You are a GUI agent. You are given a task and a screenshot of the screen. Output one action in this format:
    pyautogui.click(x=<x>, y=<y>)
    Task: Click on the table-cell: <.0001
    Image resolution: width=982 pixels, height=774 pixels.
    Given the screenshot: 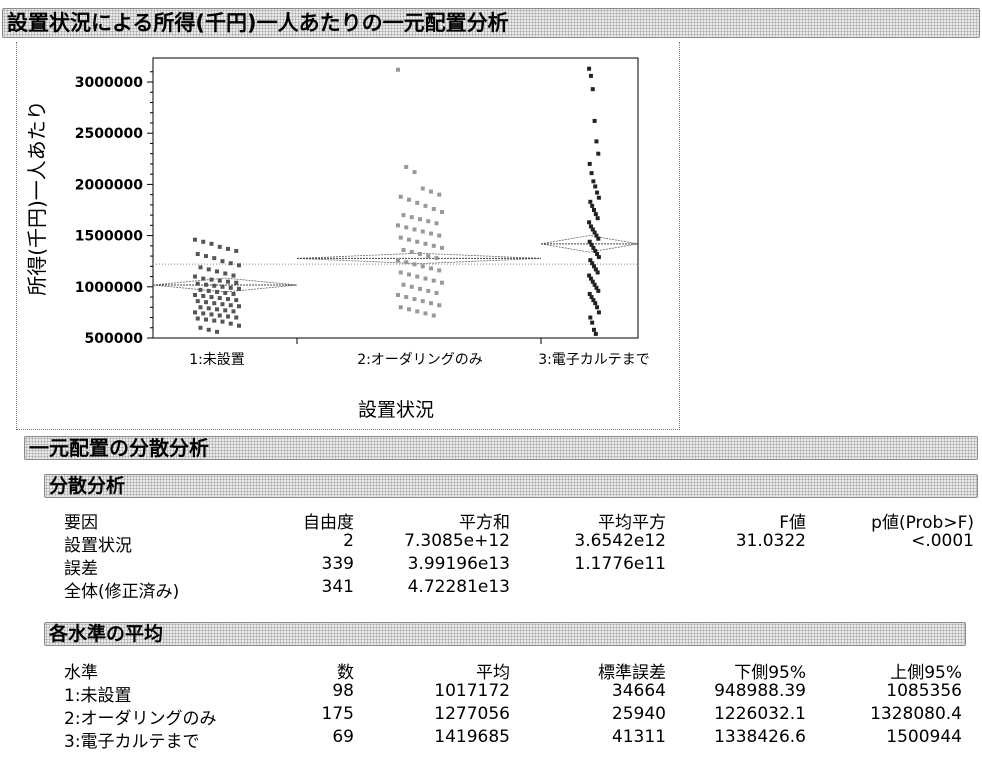 What is the action you would take?
    pyautogui.click(x=942, y=541)
    